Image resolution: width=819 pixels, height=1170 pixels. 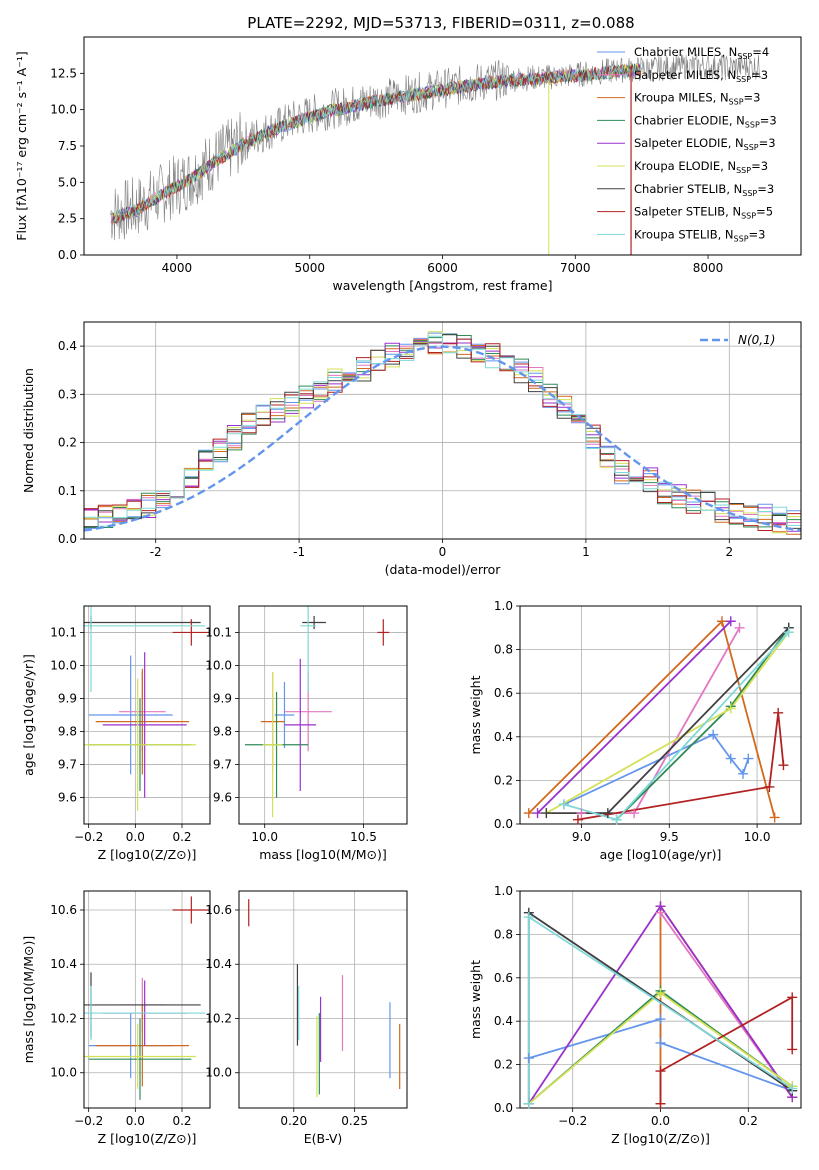 I want to click on legend-entry-chabrier_elodie: Chabrier ELODIE, NSSP=3, so click(x=705, y=121).